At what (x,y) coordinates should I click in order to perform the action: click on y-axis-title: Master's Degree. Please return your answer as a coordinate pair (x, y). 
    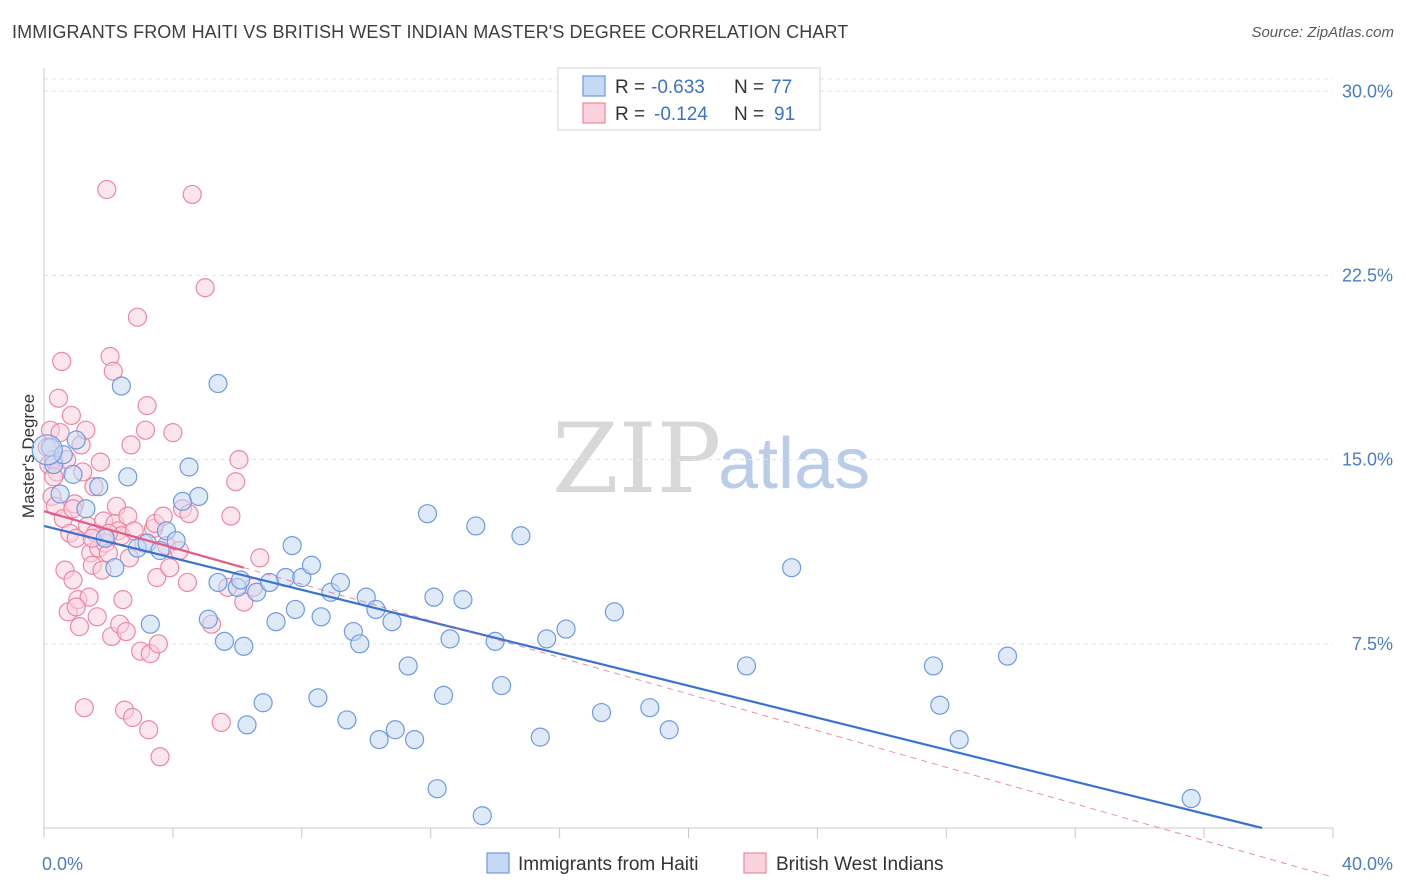
    Looking at the image, I should click on (28, 456).